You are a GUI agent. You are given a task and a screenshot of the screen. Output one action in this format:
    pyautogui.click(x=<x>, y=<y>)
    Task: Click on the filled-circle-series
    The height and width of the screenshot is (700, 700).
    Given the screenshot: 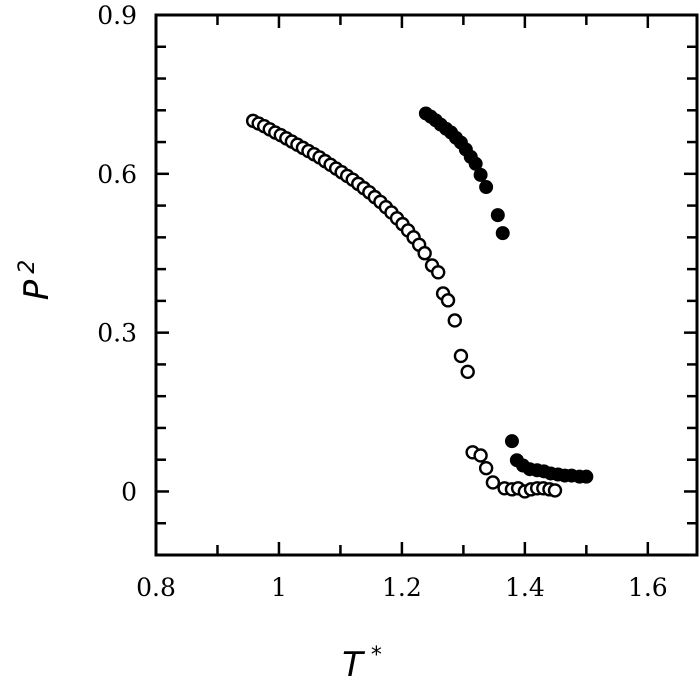 What is the action you would take?
    pyautogui.click(x=506, y=295)
    